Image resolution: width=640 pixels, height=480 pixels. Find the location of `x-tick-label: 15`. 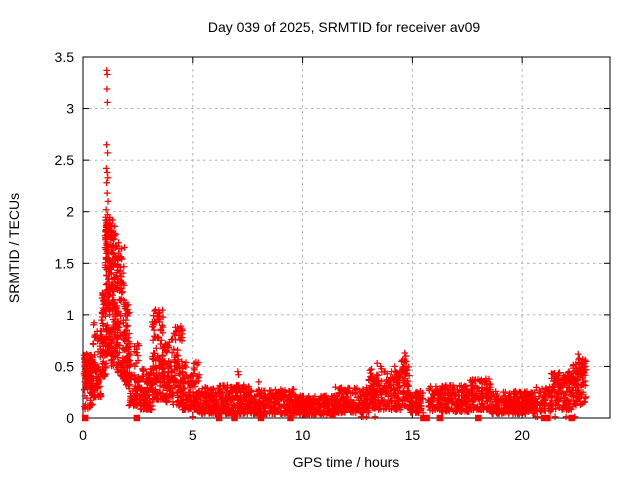

x-tick-label: 15 is located at coordinates (413, 435).